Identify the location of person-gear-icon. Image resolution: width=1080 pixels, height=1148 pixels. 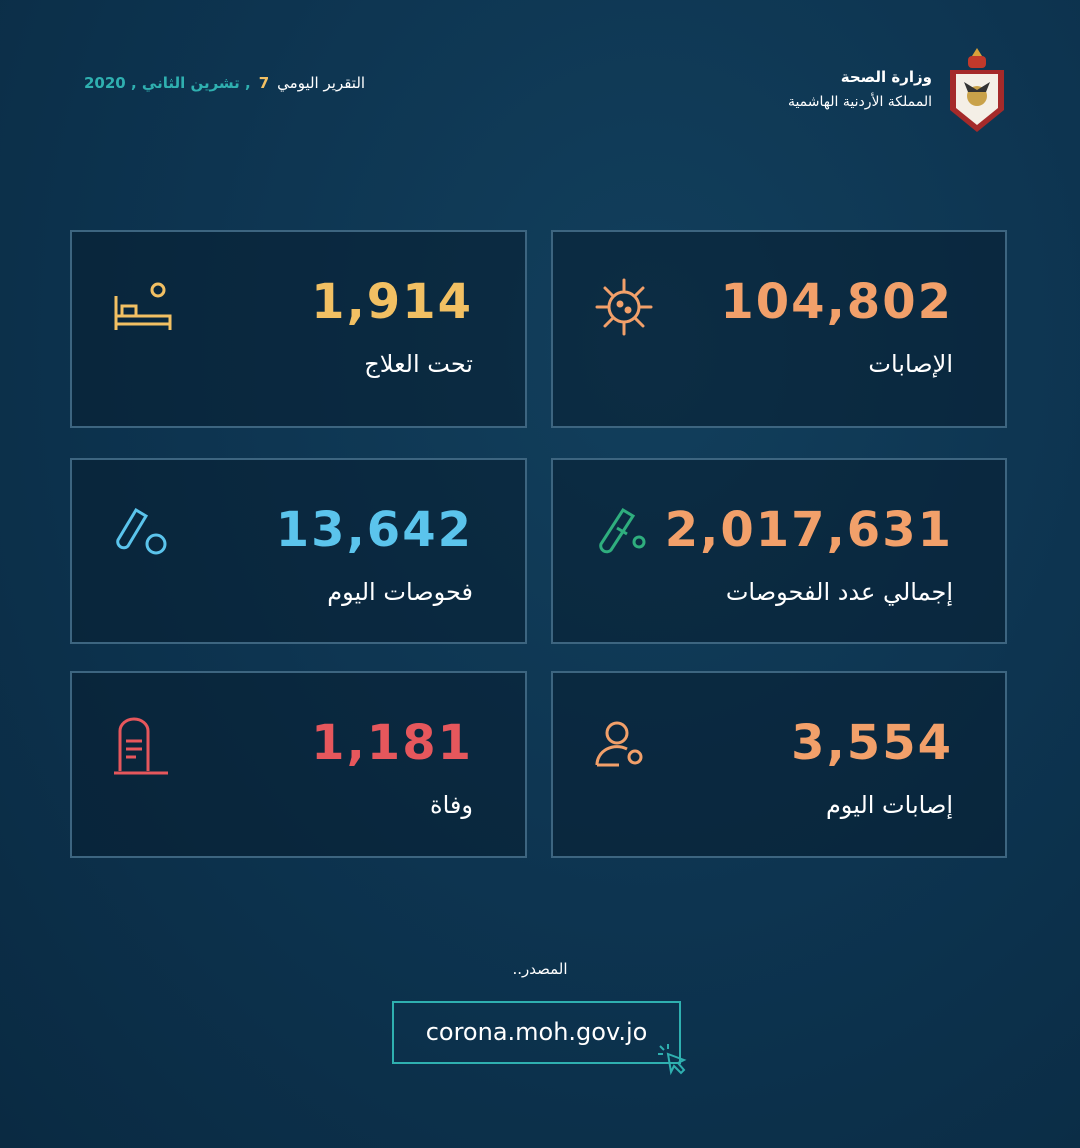
(619, 744).